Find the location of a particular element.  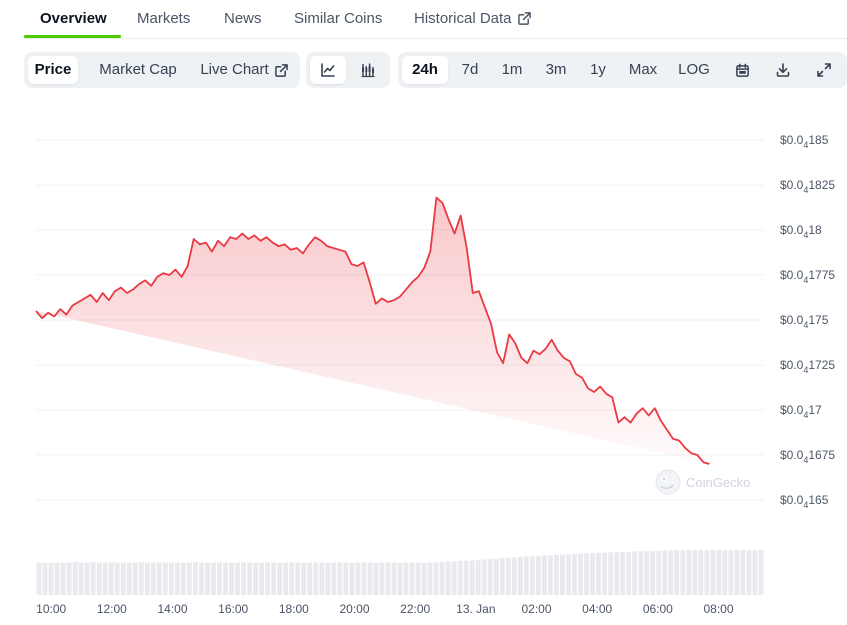

time-range-toggle: 24h 7d 1m 3m 1y Max LOG is located at coordinates (622, 70).